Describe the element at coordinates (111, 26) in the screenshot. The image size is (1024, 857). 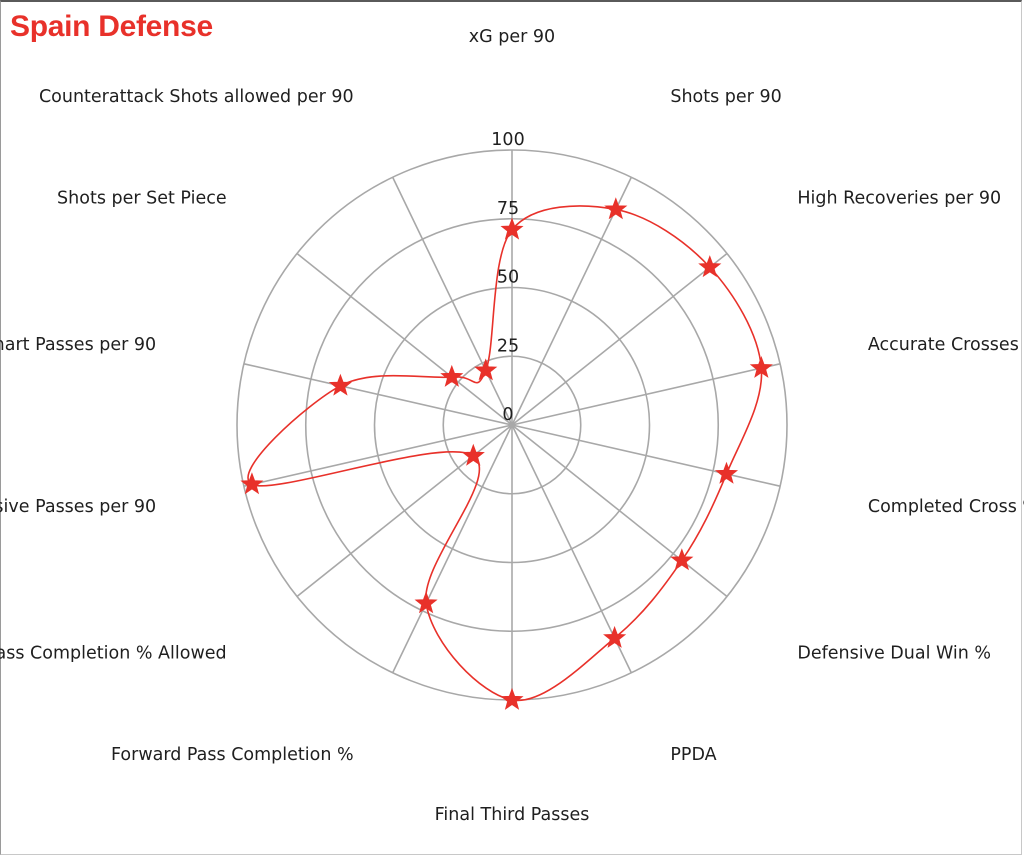
I see `chart-title: Spain Defense` at that location.